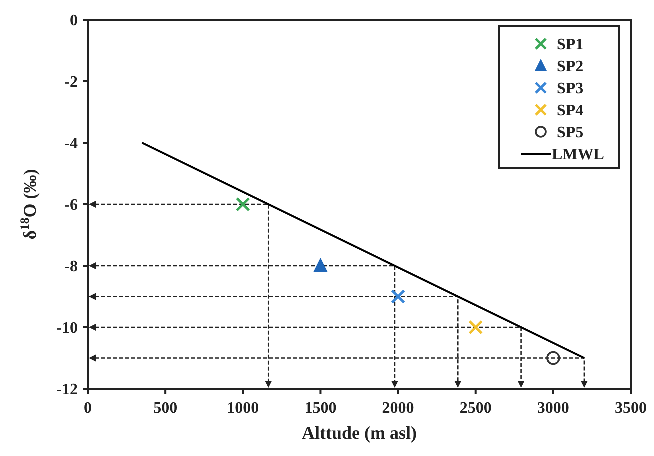 The image size is (654, 456). What do you see at coordinates (570, 111) in the screenshot?
I see `legend-label: SP4` at bounding box center [570, 111].